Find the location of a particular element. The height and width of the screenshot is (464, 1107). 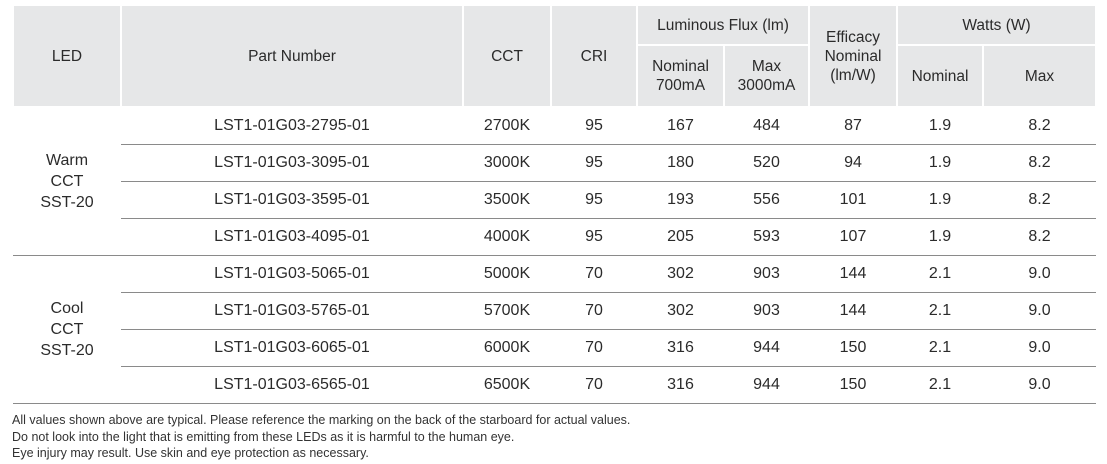

cell-efficacy: 87 is located at coordinates (853, 126).